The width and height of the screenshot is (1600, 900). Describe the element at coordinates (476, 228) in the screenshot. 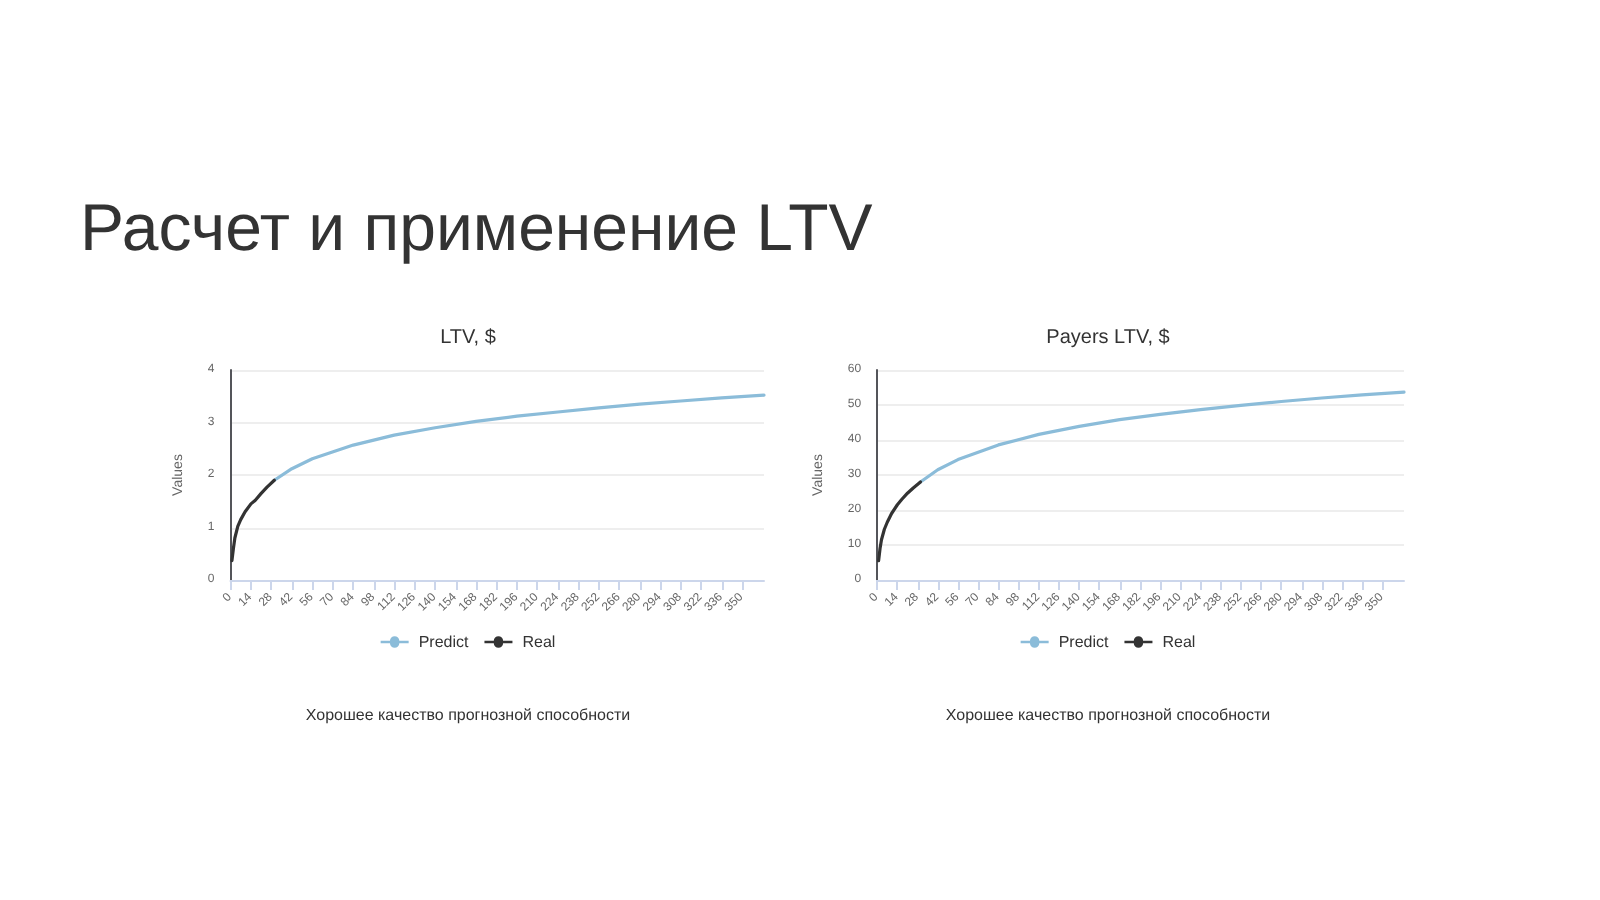

I see `text: Расчет и применение LTV` at that location.